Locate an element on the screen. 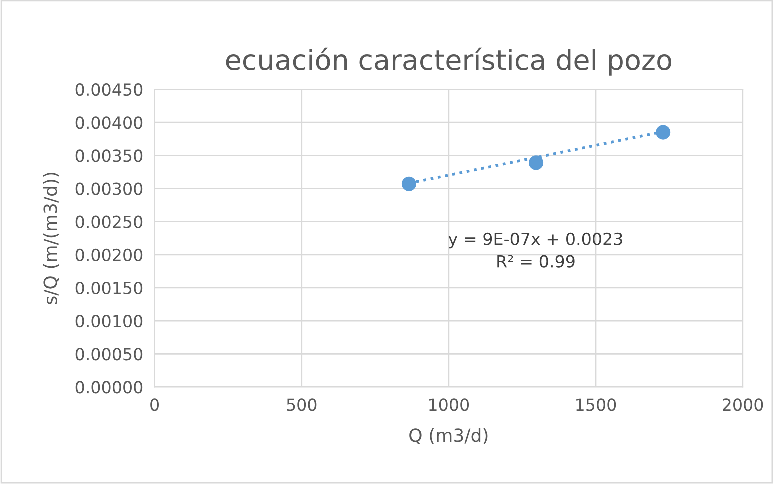 The width and height of the screenshot is (774, 484). y-tick-label: 0.00300 is located at coordinates (109, 189).